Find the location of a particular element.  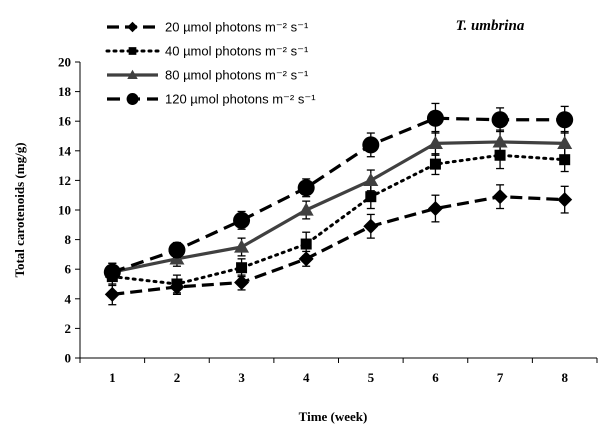

y-axis-label: Total carotenoids (mg/g) is located at coordinates (19, 209).